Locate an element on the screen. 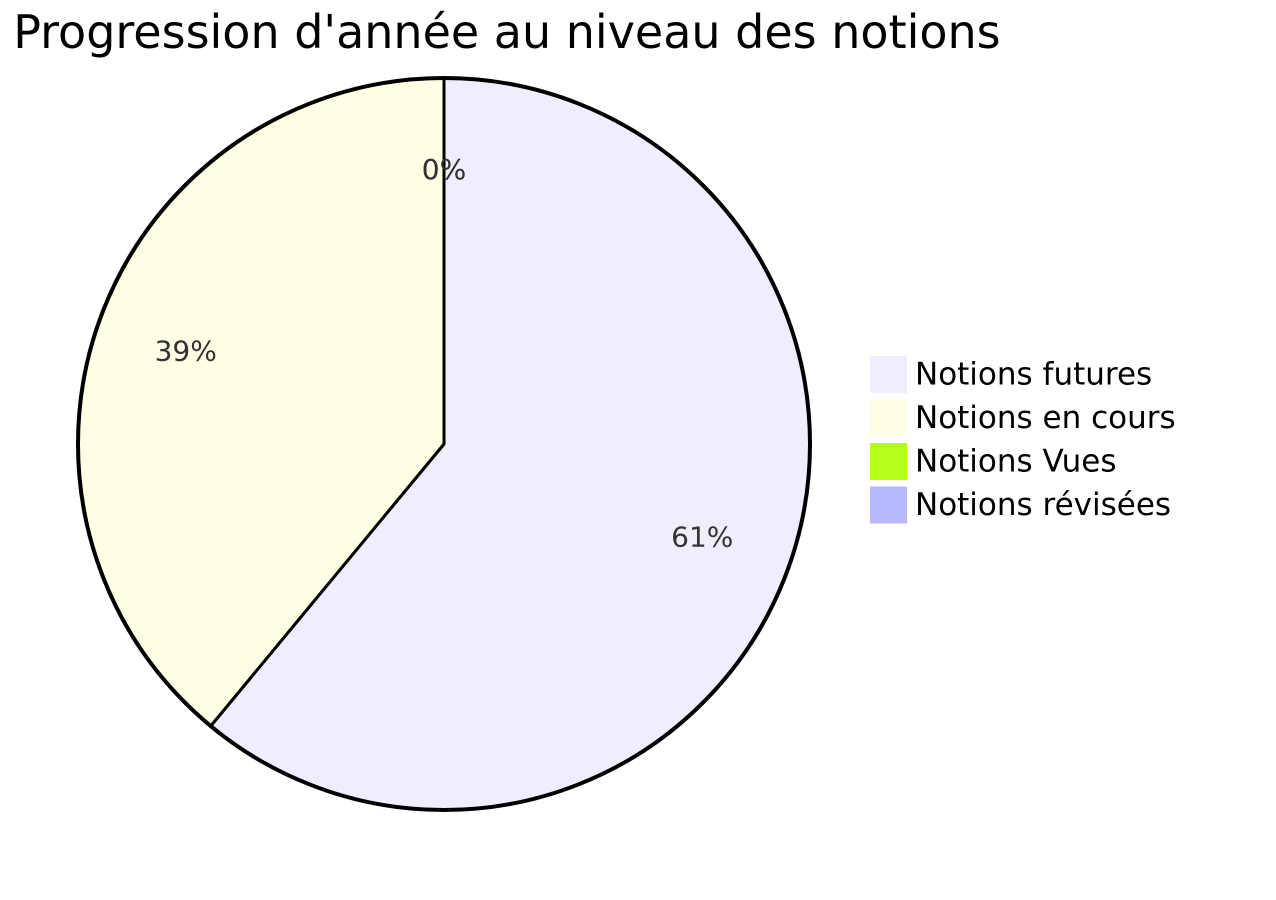  legend-label-notions-futures: Notions futures is located at coordinates (1033, 375).